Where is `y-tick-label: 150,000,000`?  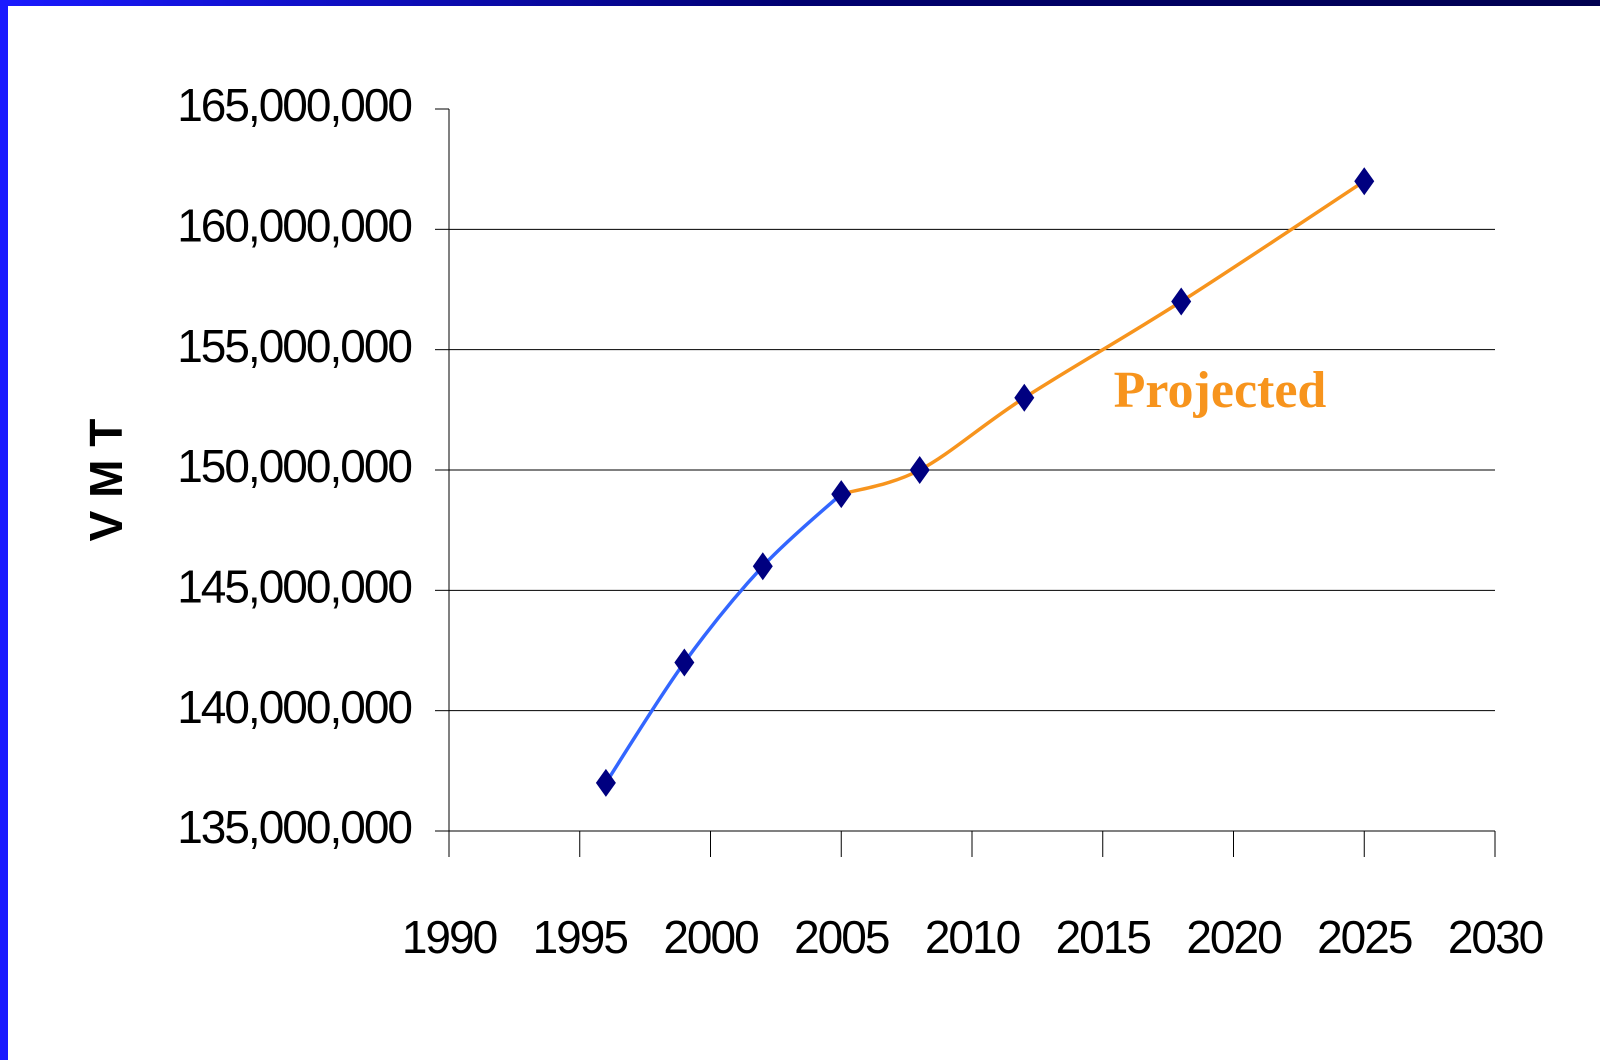
y-tick-label: 150,000,000 is located at coordinates (294, 466).